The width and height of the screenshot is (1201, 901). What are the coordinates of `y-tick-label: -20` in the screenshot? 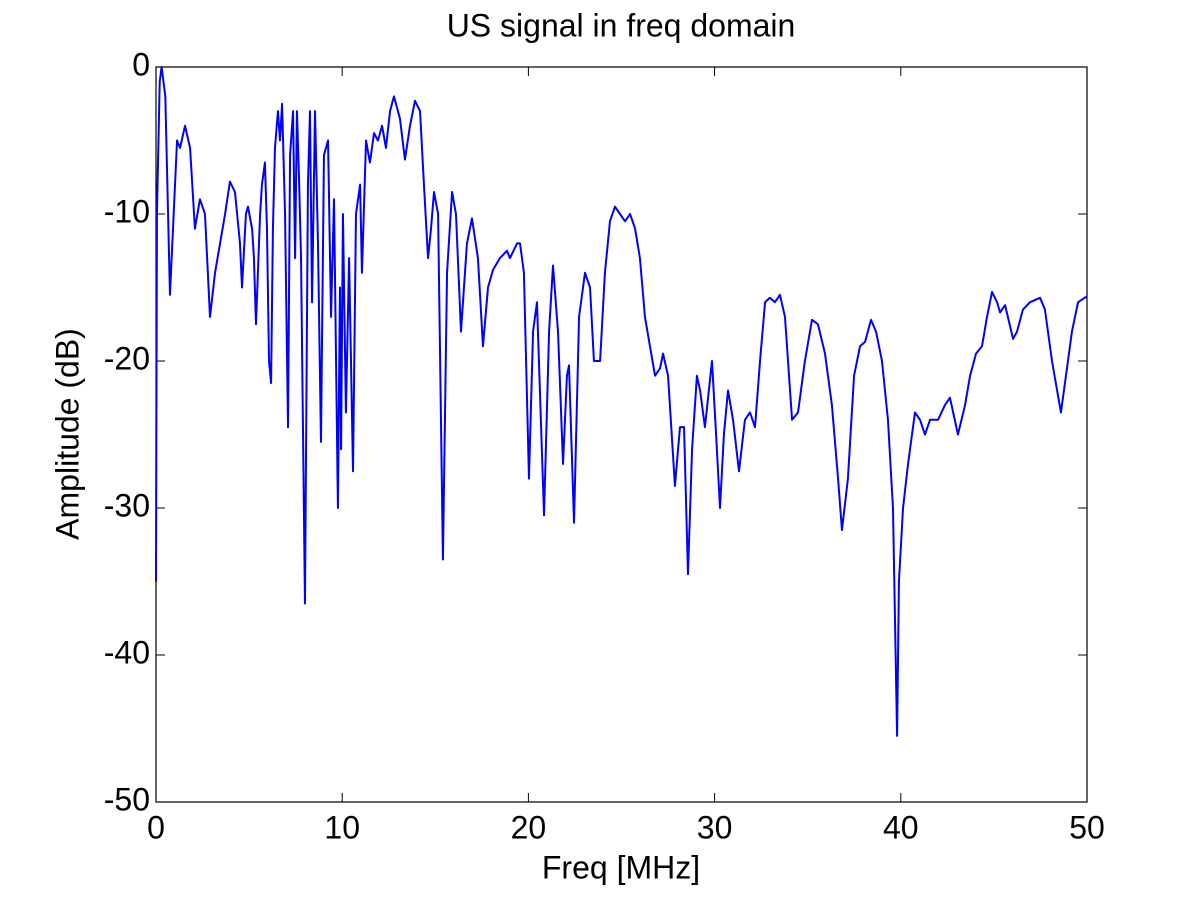 It's located at (127, 358).